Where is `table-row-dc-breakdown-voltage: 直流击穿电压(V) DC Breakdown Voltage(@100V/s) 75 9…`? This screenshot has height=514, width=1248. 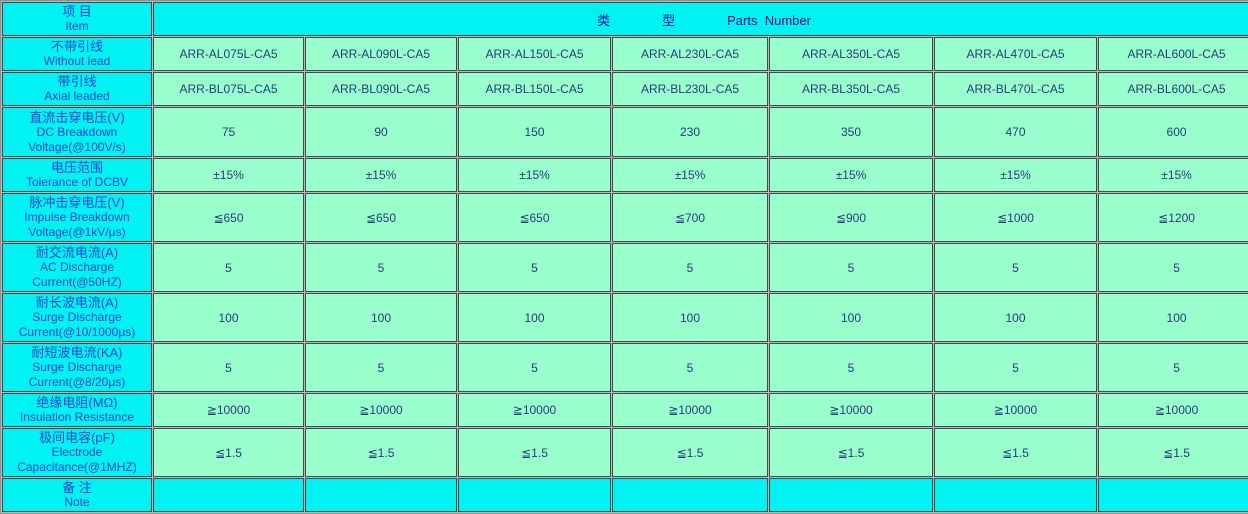
table-row-dc-breakdown-voltage: 直流击穿电压(V) DC Breakdown Voltage(@100V/s) 75 9… is located at coordinates (625, 132).